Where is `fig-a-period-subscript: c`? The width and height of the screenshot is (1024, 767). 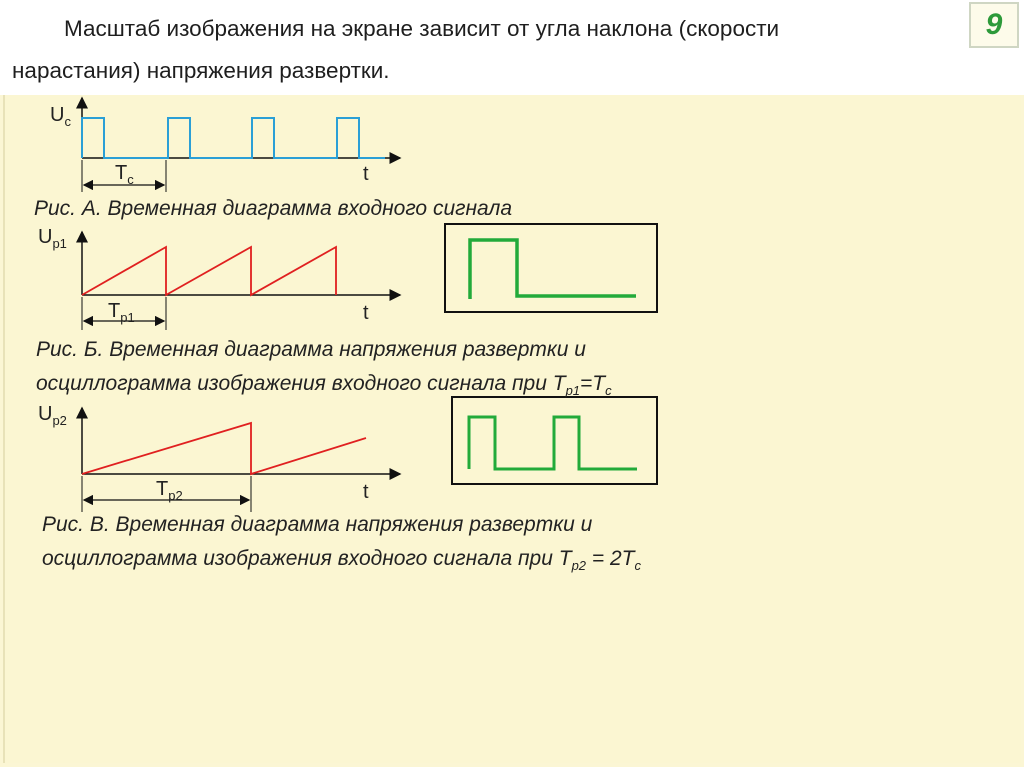
fig-a-period-subscript: c is located at coordinates (130, 179).